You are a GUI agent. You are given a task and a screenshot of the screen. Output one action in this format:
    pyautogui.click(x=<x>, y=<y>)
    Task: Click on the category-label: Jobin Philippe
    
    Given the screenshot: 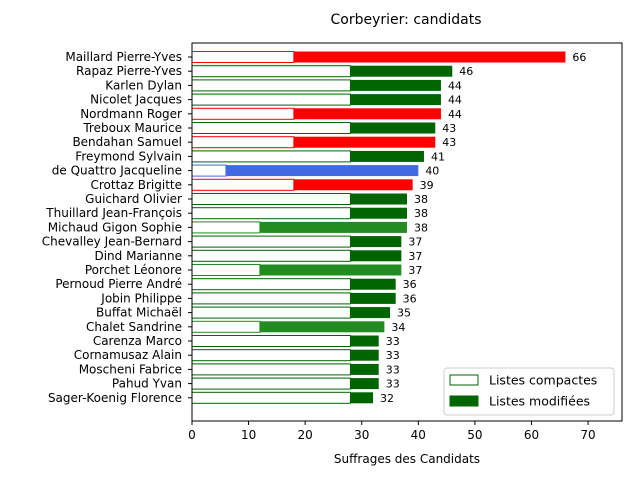 What is the action you would take?
    pyautogui.click(x=141, y=298)
    